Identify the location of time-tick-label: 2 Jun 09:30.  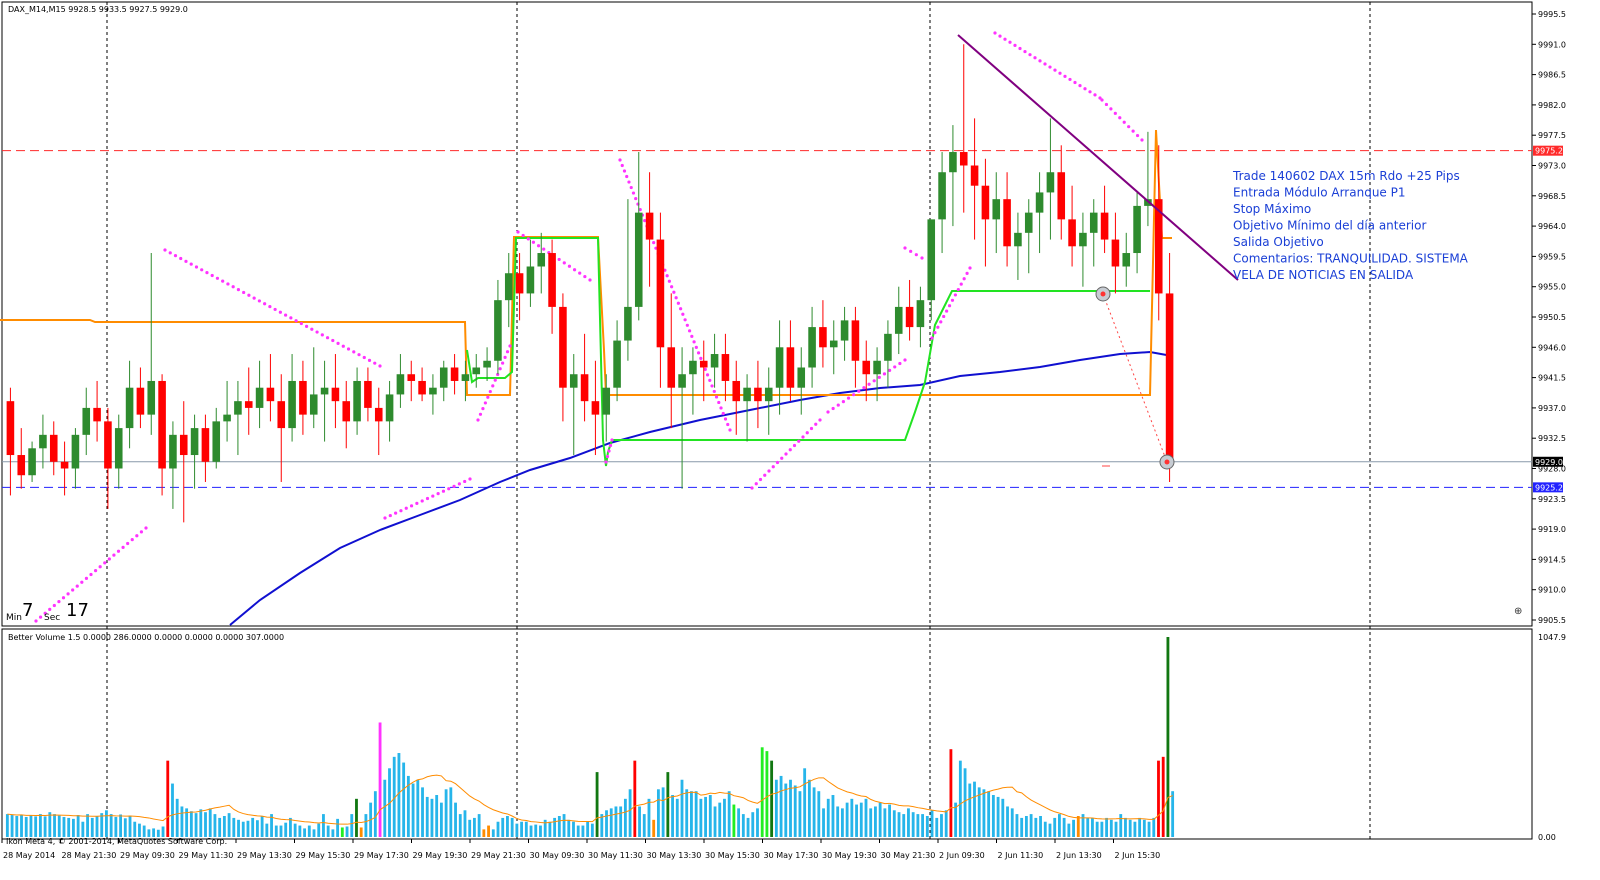
(962, 855).